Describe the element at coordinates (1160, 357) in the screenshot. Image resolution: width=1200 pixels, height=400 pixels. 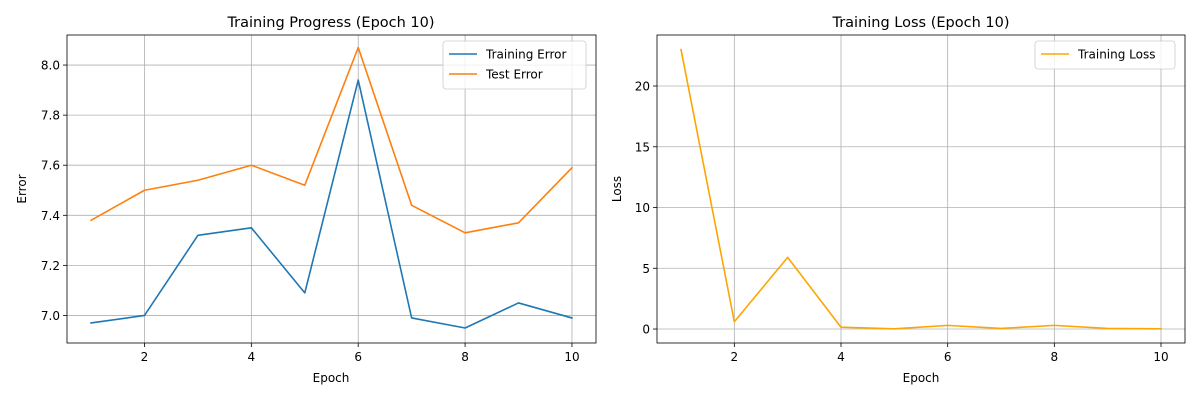
I see `right-chart-x-tick-label: 10` at that location.